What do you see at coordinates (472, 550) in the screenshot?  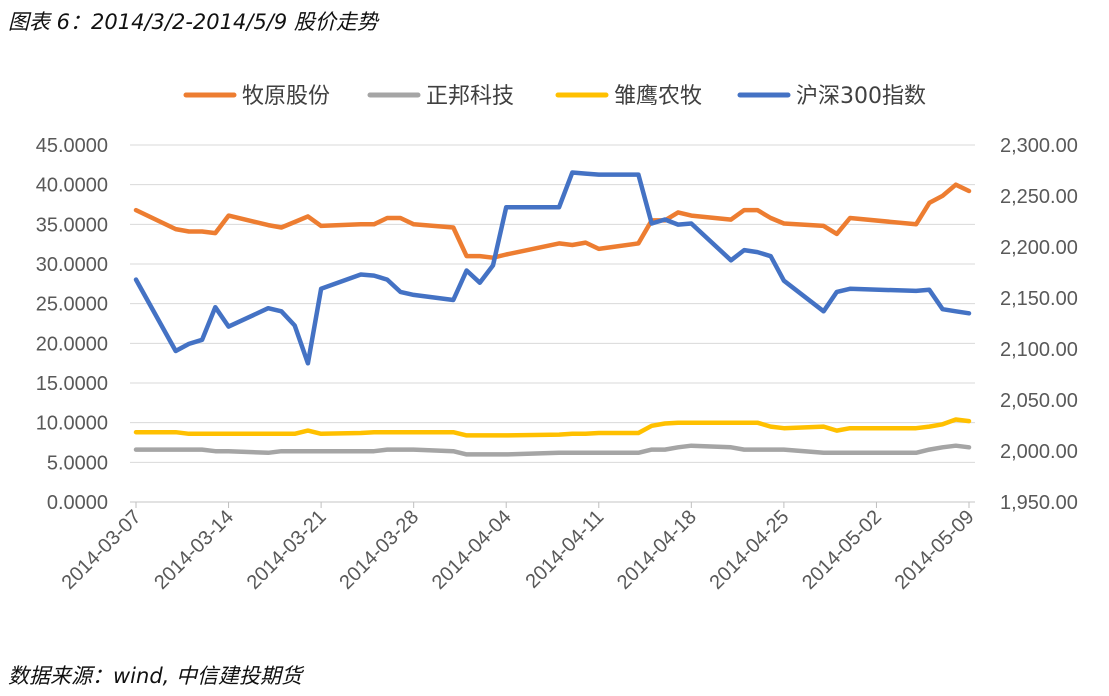 I see `x-tick-label: 2014-04-04` at bounding box center [472, 550].